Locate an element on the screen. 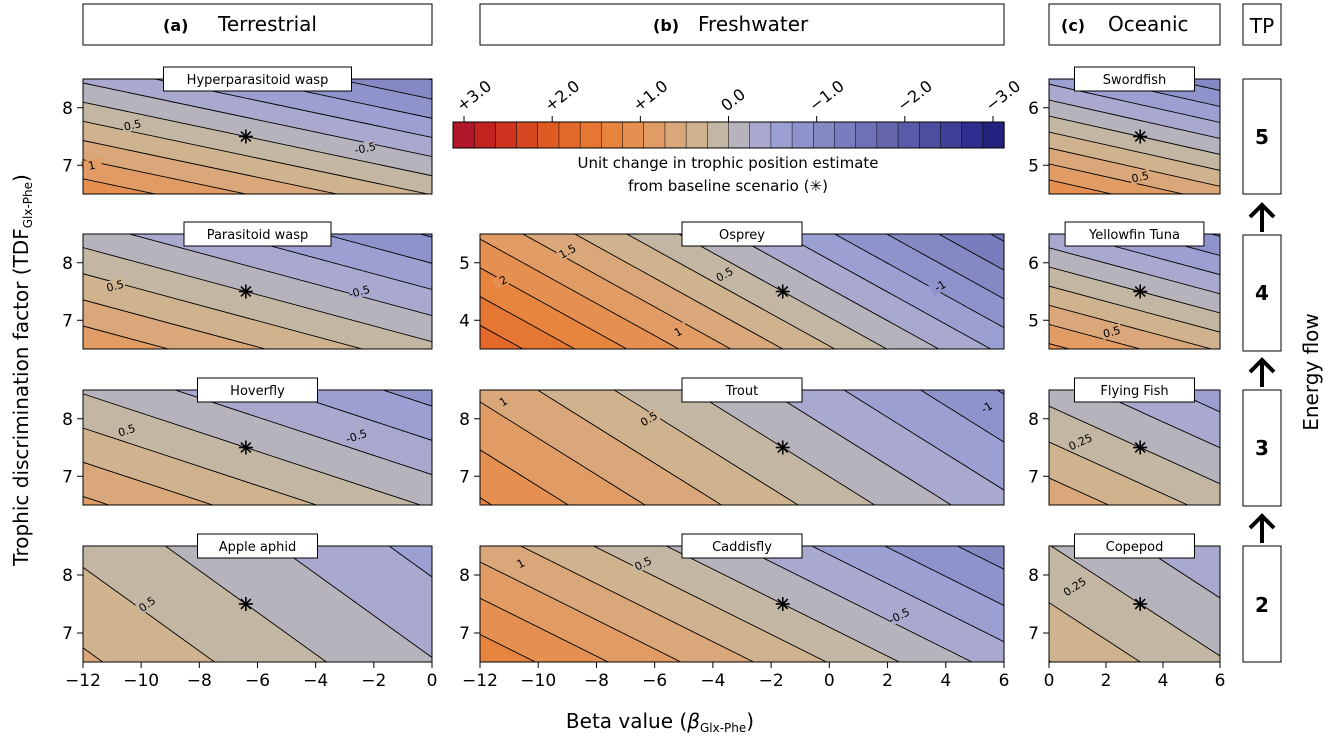 The image size is (1341, 742). x-tick-label: 4 is located at coordinates (1163, 681).